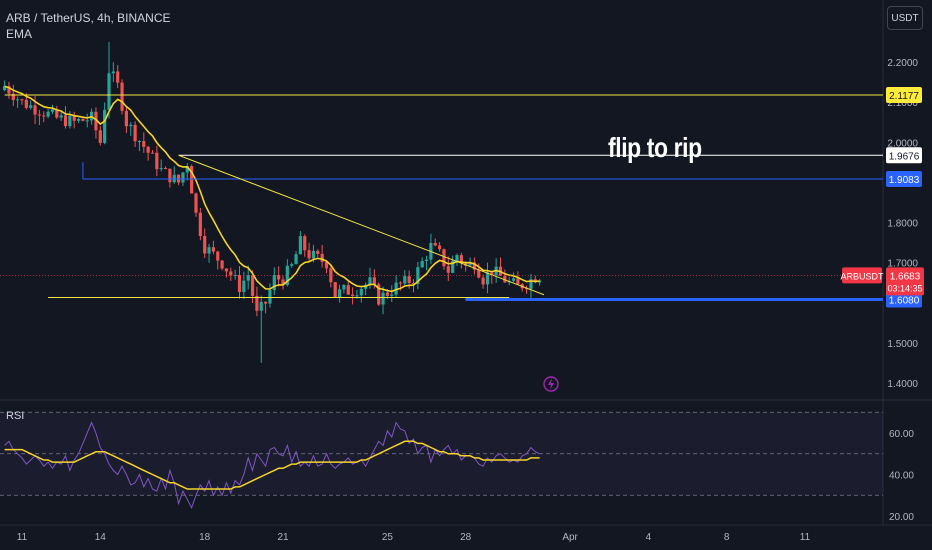 This screenshot has width=932, height=550. Describe the element at coordinates (805, 537) in the screenshot. I see `time-tick-label: 11` at that location.